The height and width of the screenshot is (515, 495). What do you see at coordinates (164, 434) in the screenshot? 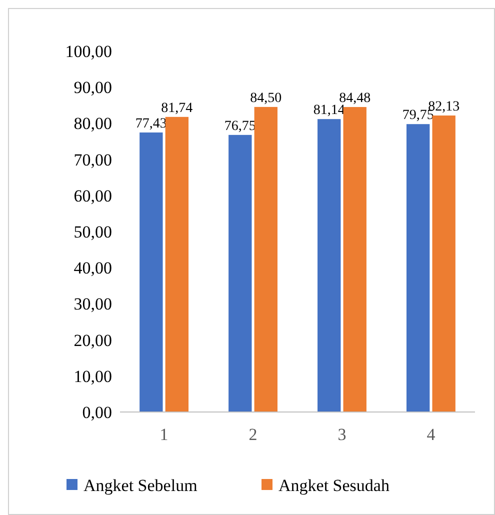
I see `x-tick-label: 1` at bounding box center [164, 434].